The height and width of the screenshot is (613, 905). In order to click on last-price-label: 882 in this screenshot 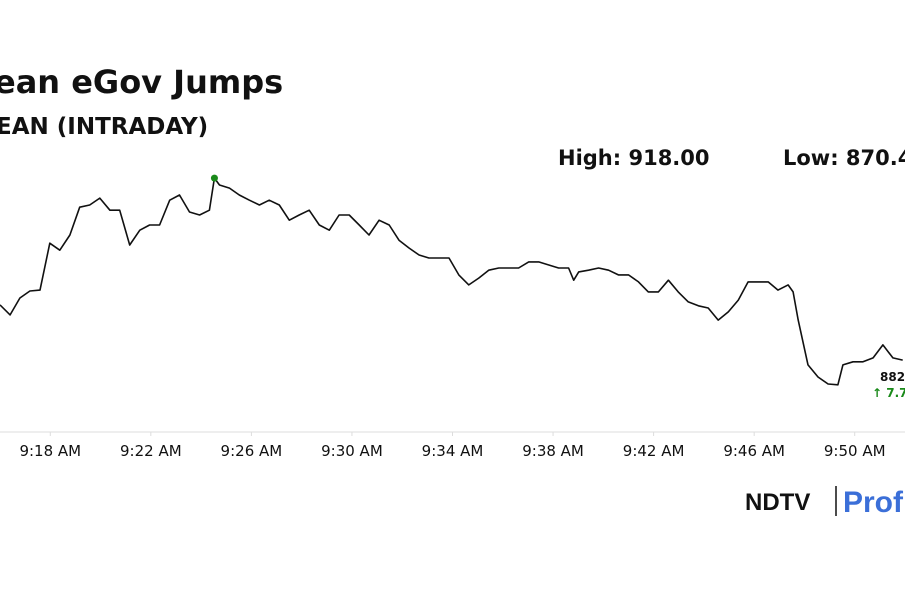, I will do `click(892, 377)`.